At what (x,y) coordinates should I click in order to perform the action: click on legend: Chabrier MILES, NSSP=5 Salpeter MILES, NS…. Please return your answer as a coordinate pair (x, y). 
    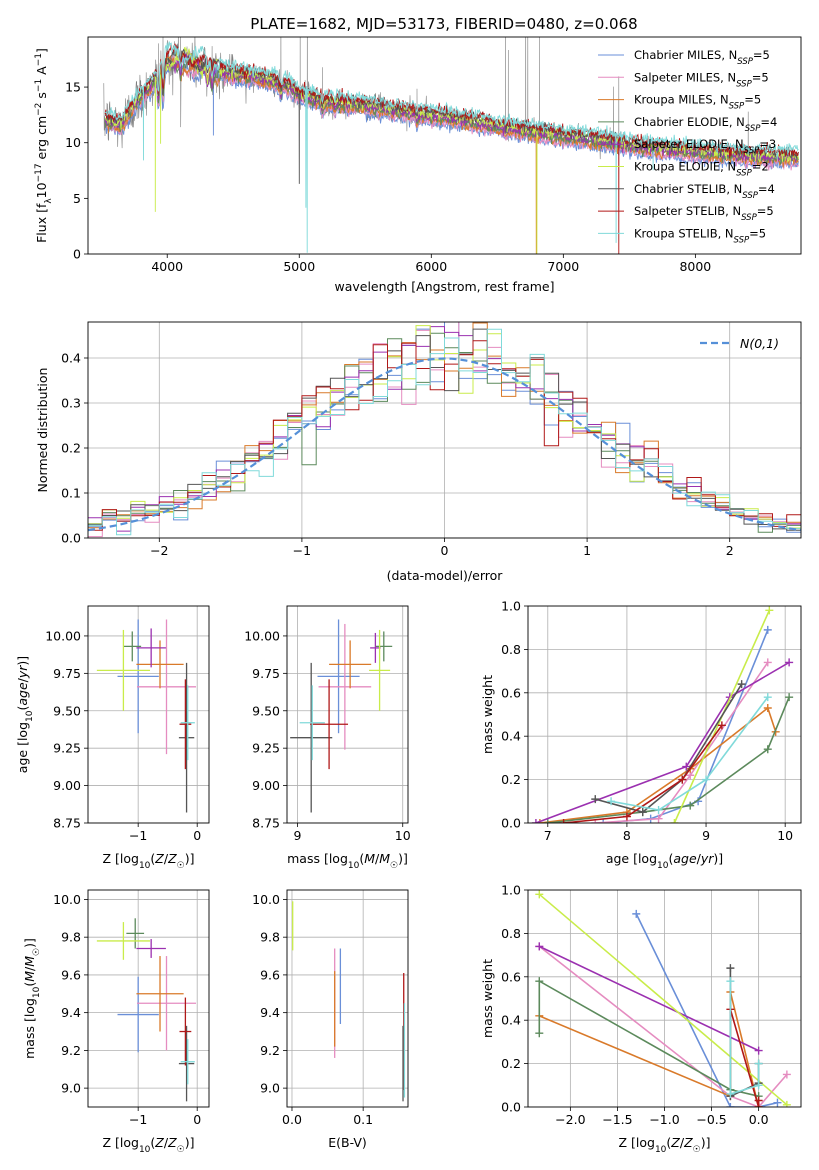
    Looking at the image, I should click on (687, 146).